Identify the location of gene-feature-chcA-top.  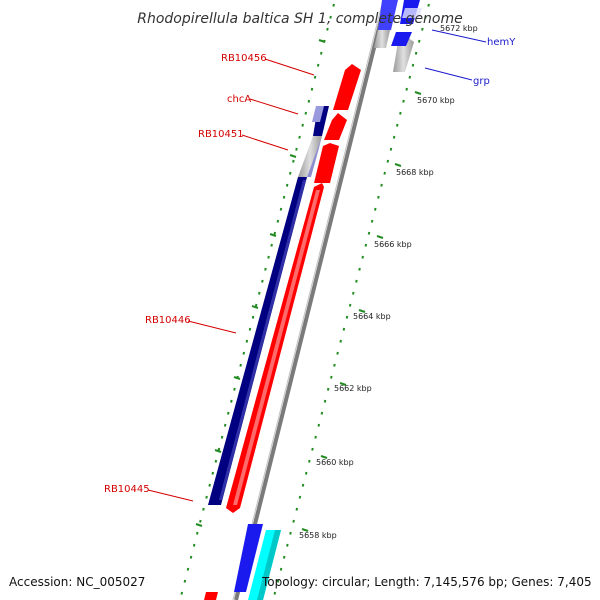
(318, 114).